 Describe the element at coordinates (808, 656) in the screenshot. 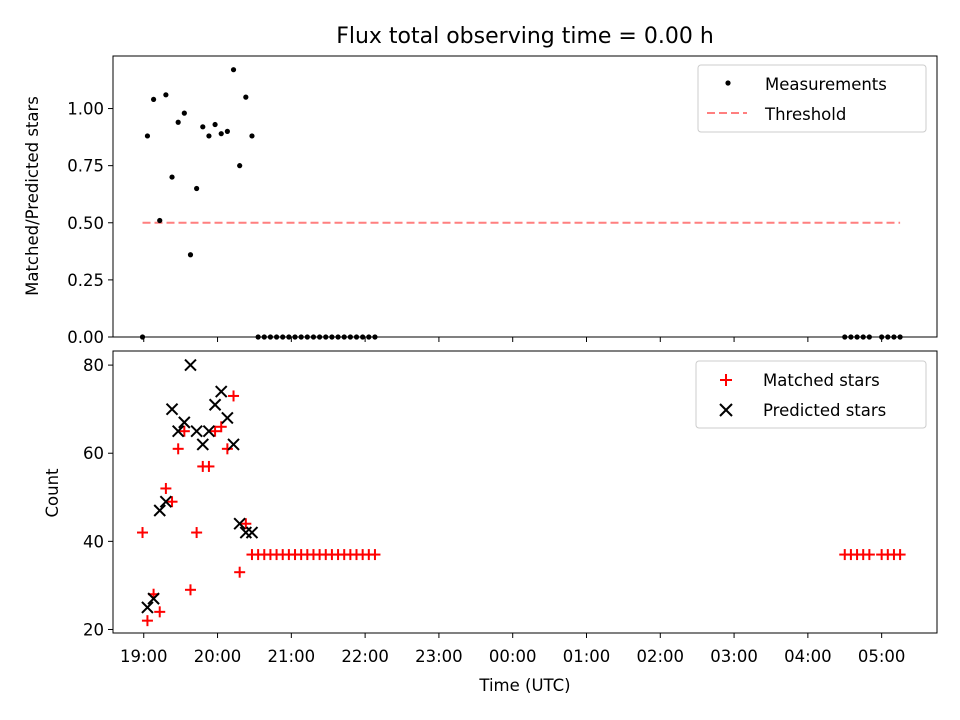

I see `x-tick-label: 04:00` at that location.